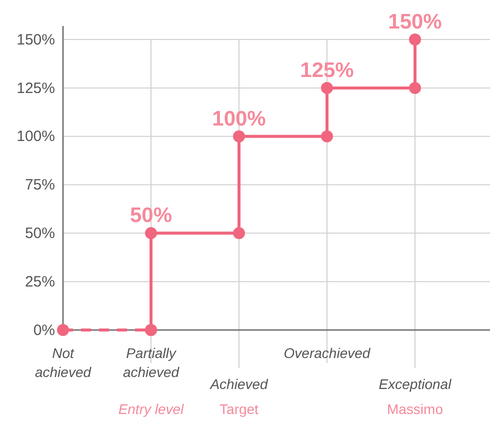 Image resolution: width=491 pixels, height=425 pixels. What do you see at coordinates (35, 137) in the screenshot?
I see `y-tick-label: 100%` at bounding box center [35, 137].